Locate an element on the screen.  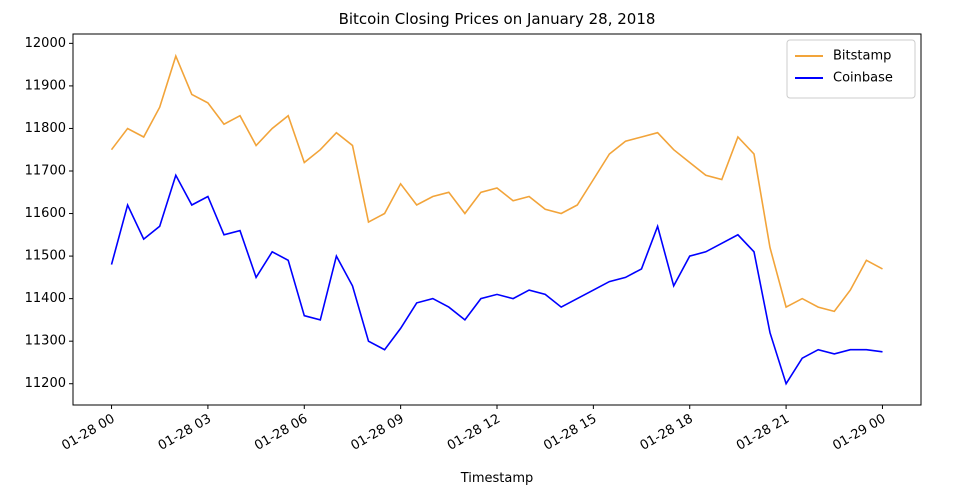
x-tick-label: 01-28 12 is located at coordinates (474, 432).